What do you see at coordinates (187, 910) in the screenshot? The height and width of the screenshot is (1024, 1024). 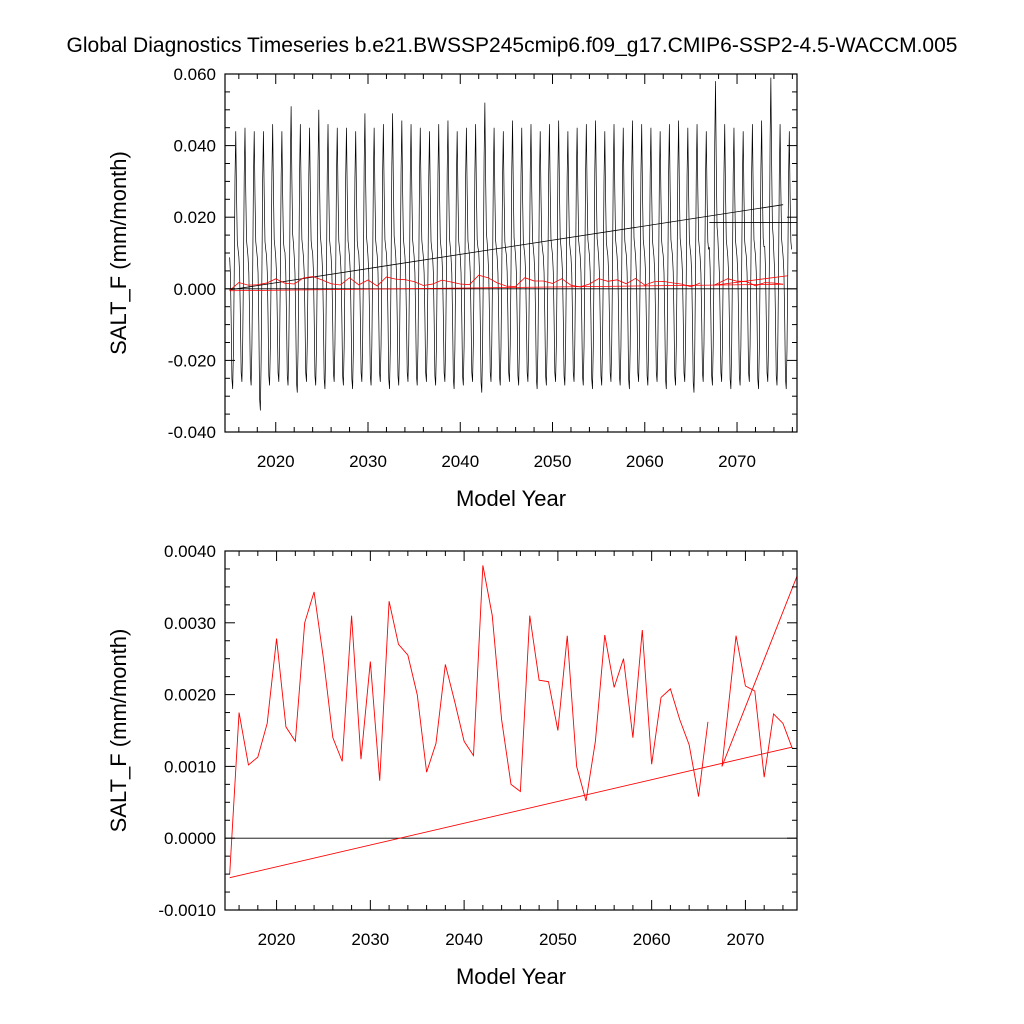 I see `y-tick-label: -0.0010` at bounding box center [187, 910].